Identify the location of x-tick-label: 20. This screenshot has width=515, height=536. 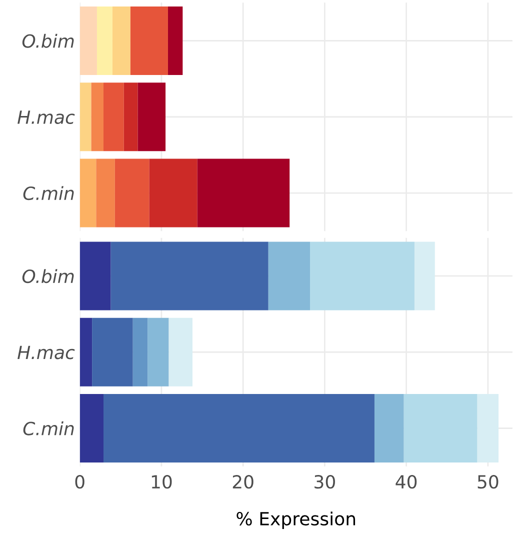
(243, 481).